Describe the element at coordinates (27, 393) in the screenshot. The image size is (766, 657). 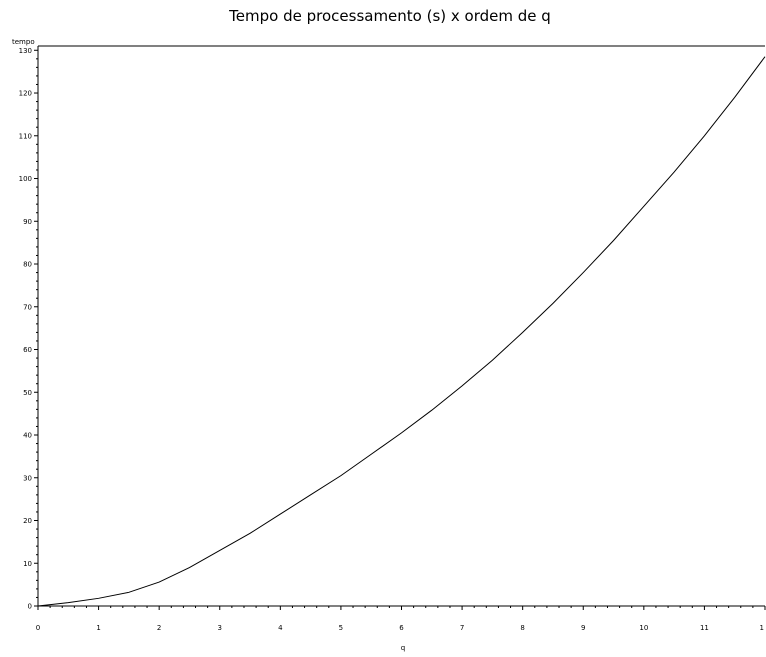
I see `y-tick-label: 50` at that location.